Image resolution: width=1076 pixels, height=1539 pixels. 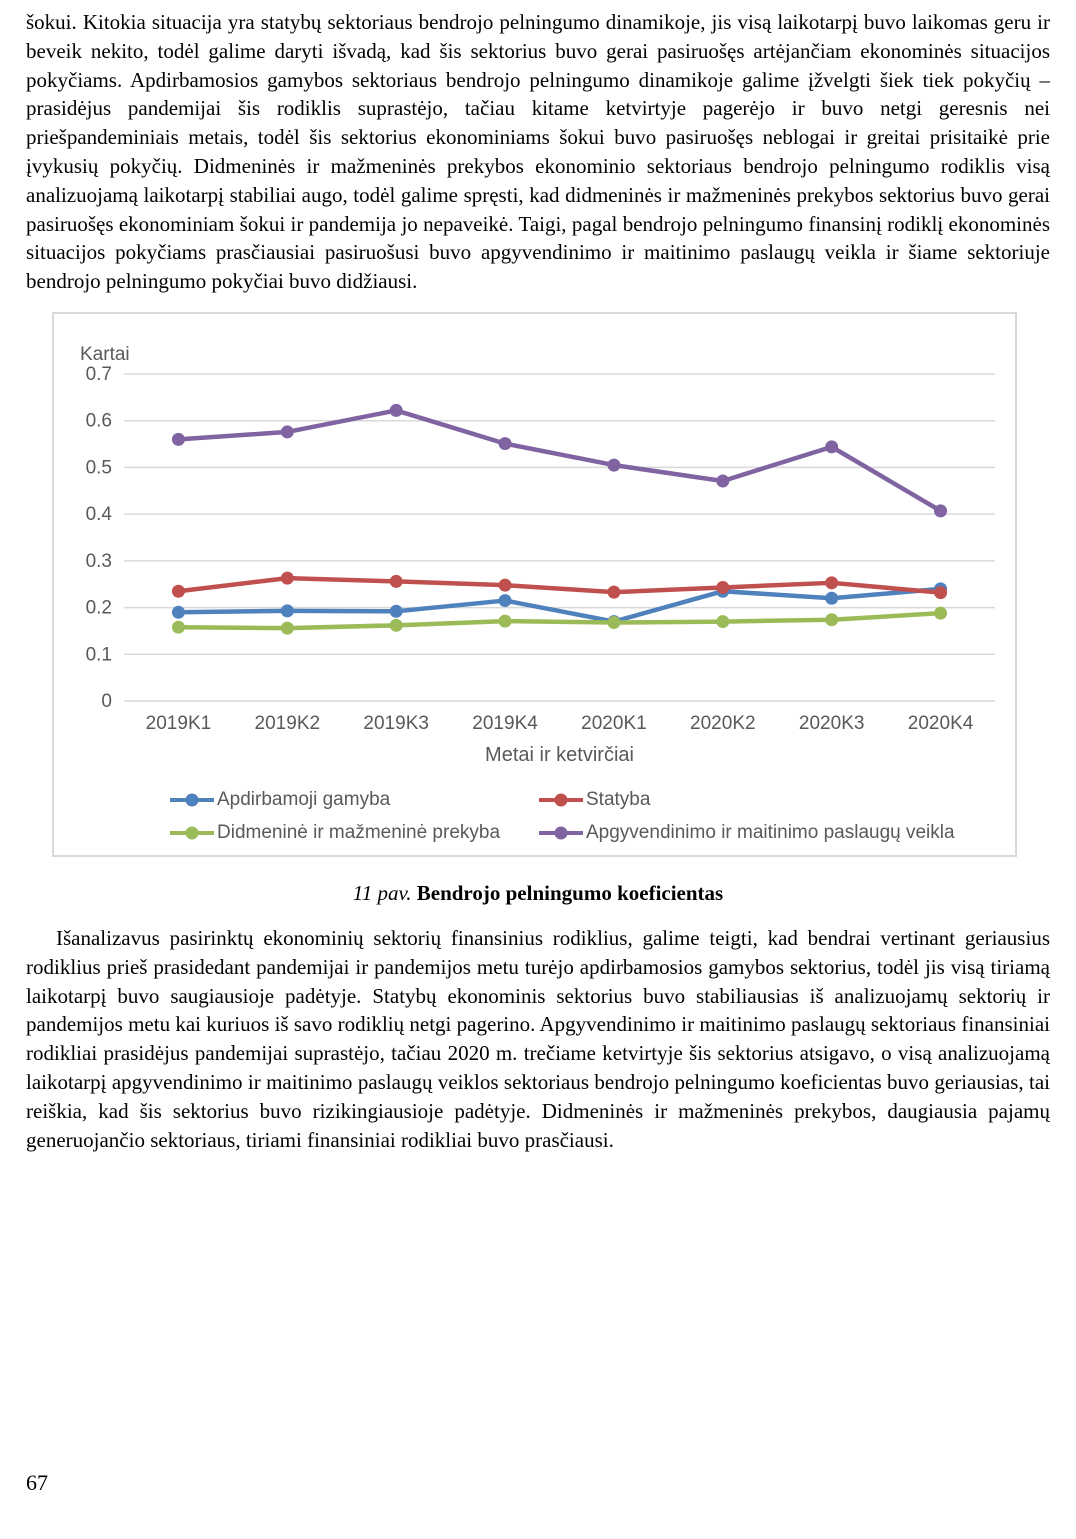 I want to click on y-tick-label: 0.3, so click(x=99, y=561).